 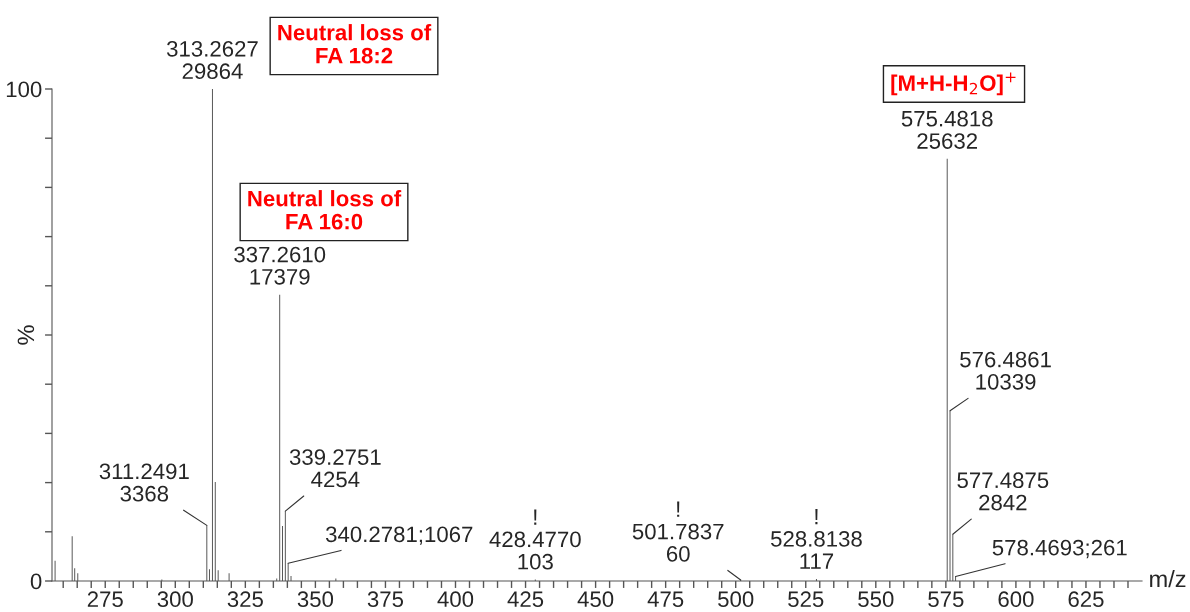 I want to click on annotation: 311.2491 3368, so click(x=144, y=482).